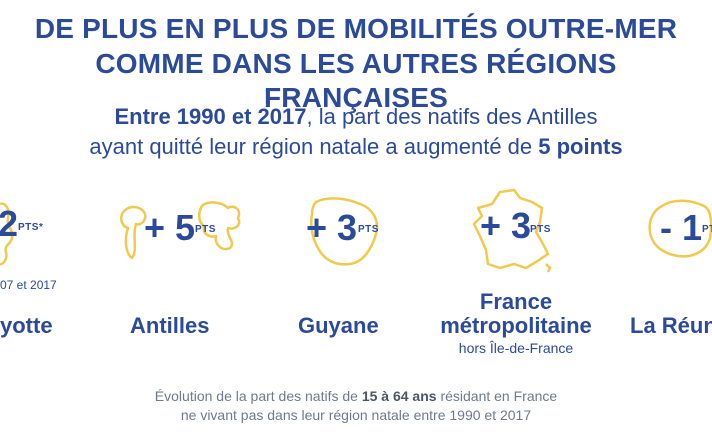 This screenshot has width=712, height=440. I want to click on region-antilles: Antilles, so click(170, 325).